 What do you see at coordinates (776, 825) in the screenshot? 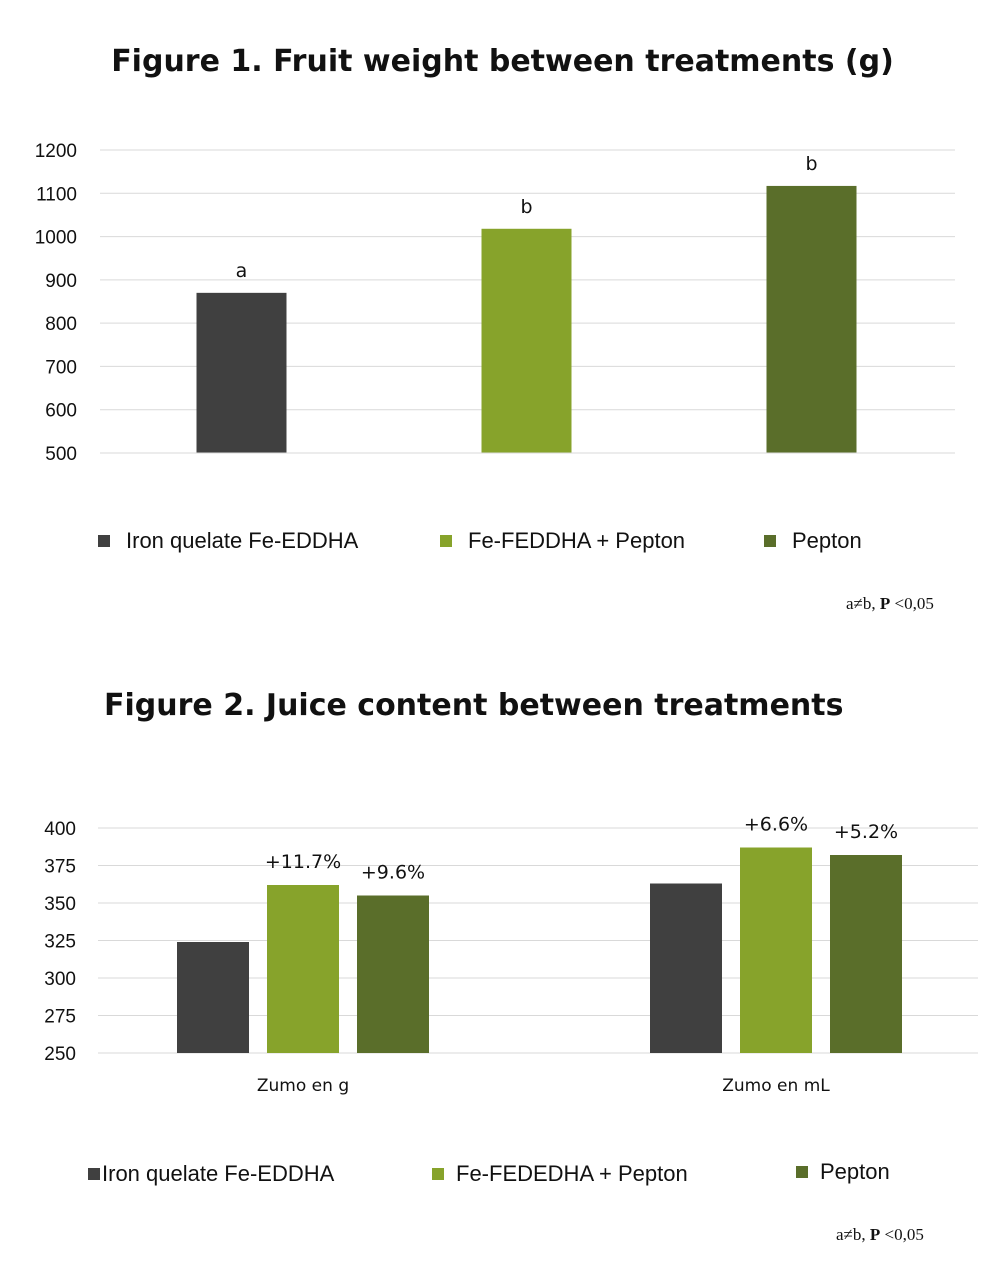
I see `bar-label: +6.6%` at bounding box center [776, 825].